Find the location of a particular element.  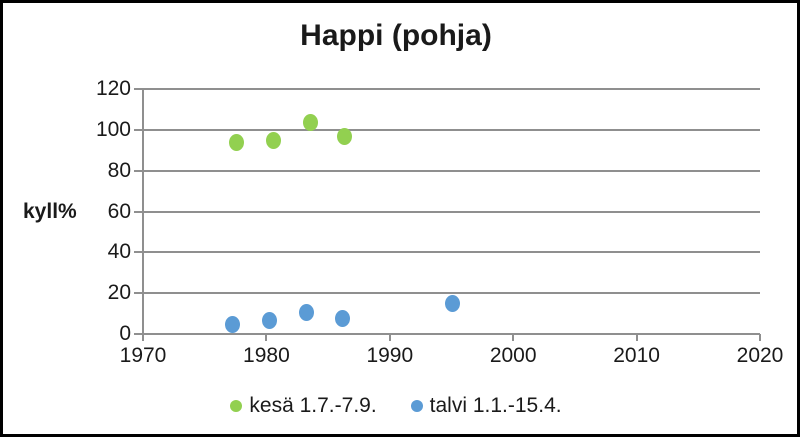

x-tick-1980 is located at coordinates (266, 337).